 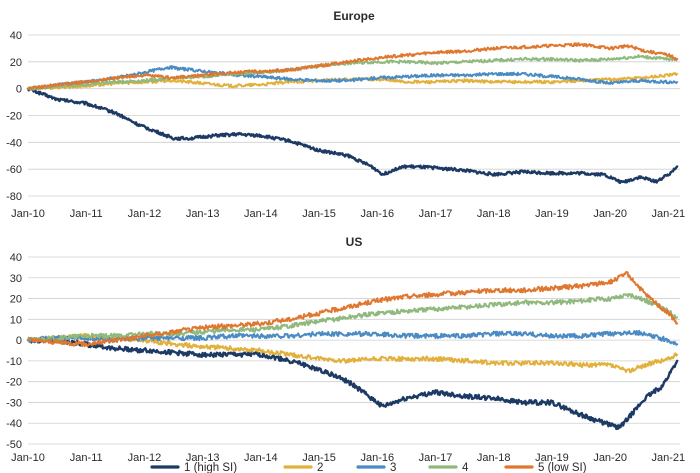 What do you see at coordinates (610, 214) in the screenshot?
I see `europe-x-tick-label: Jan-20` at bounding box center [610, 214].